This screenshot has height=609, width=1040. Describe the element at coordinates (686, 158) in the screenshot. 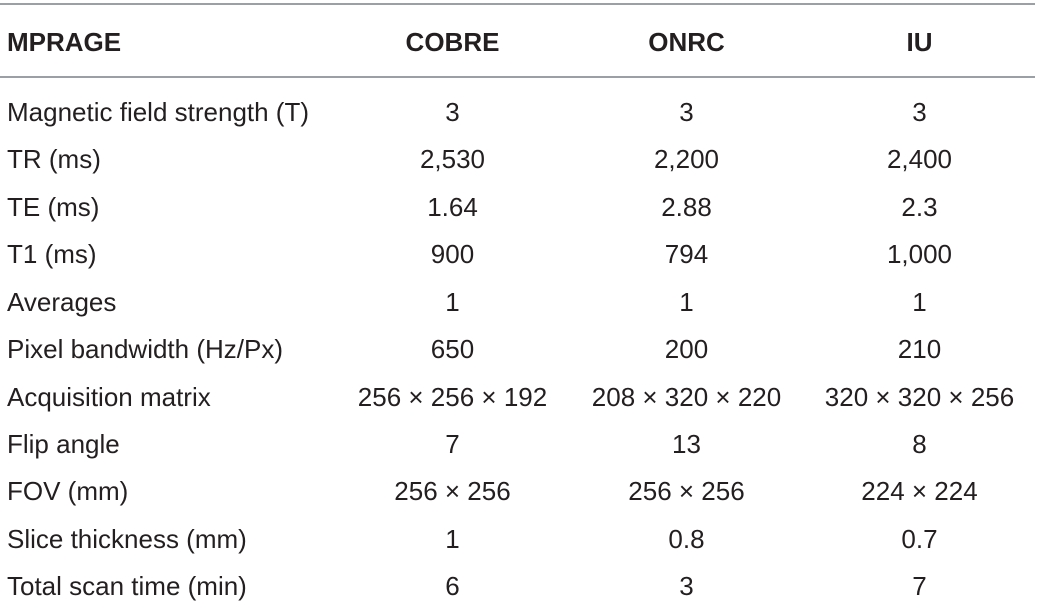

I see `onrc-value: 2,200` at that location.